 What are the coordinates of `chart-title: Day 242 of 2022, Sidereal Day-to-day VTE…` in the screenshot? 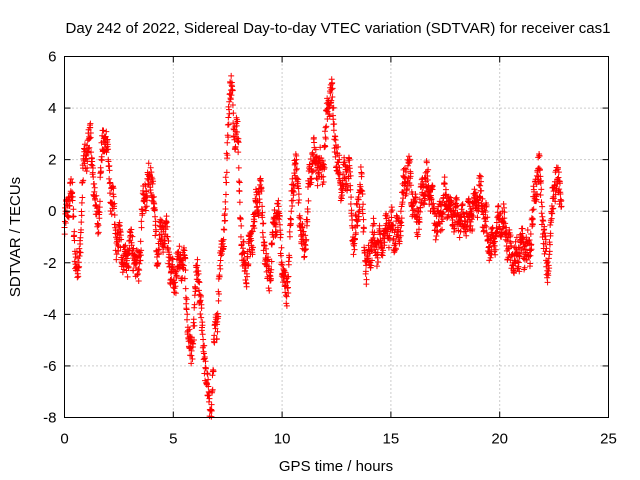 It's located at (338, 28).